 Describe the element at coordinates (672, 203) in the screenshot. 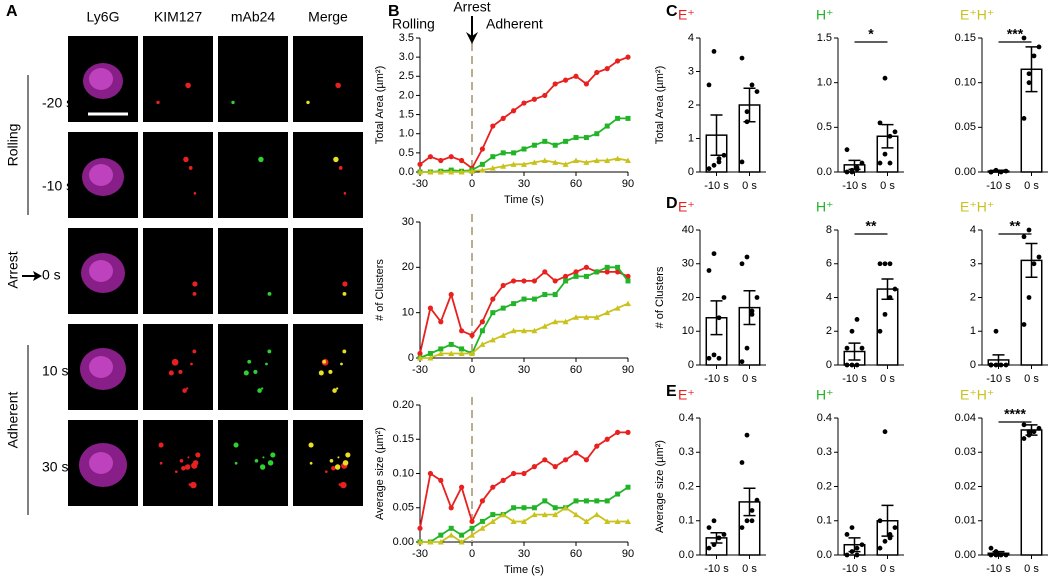

I see `panel-label: D` at that location.